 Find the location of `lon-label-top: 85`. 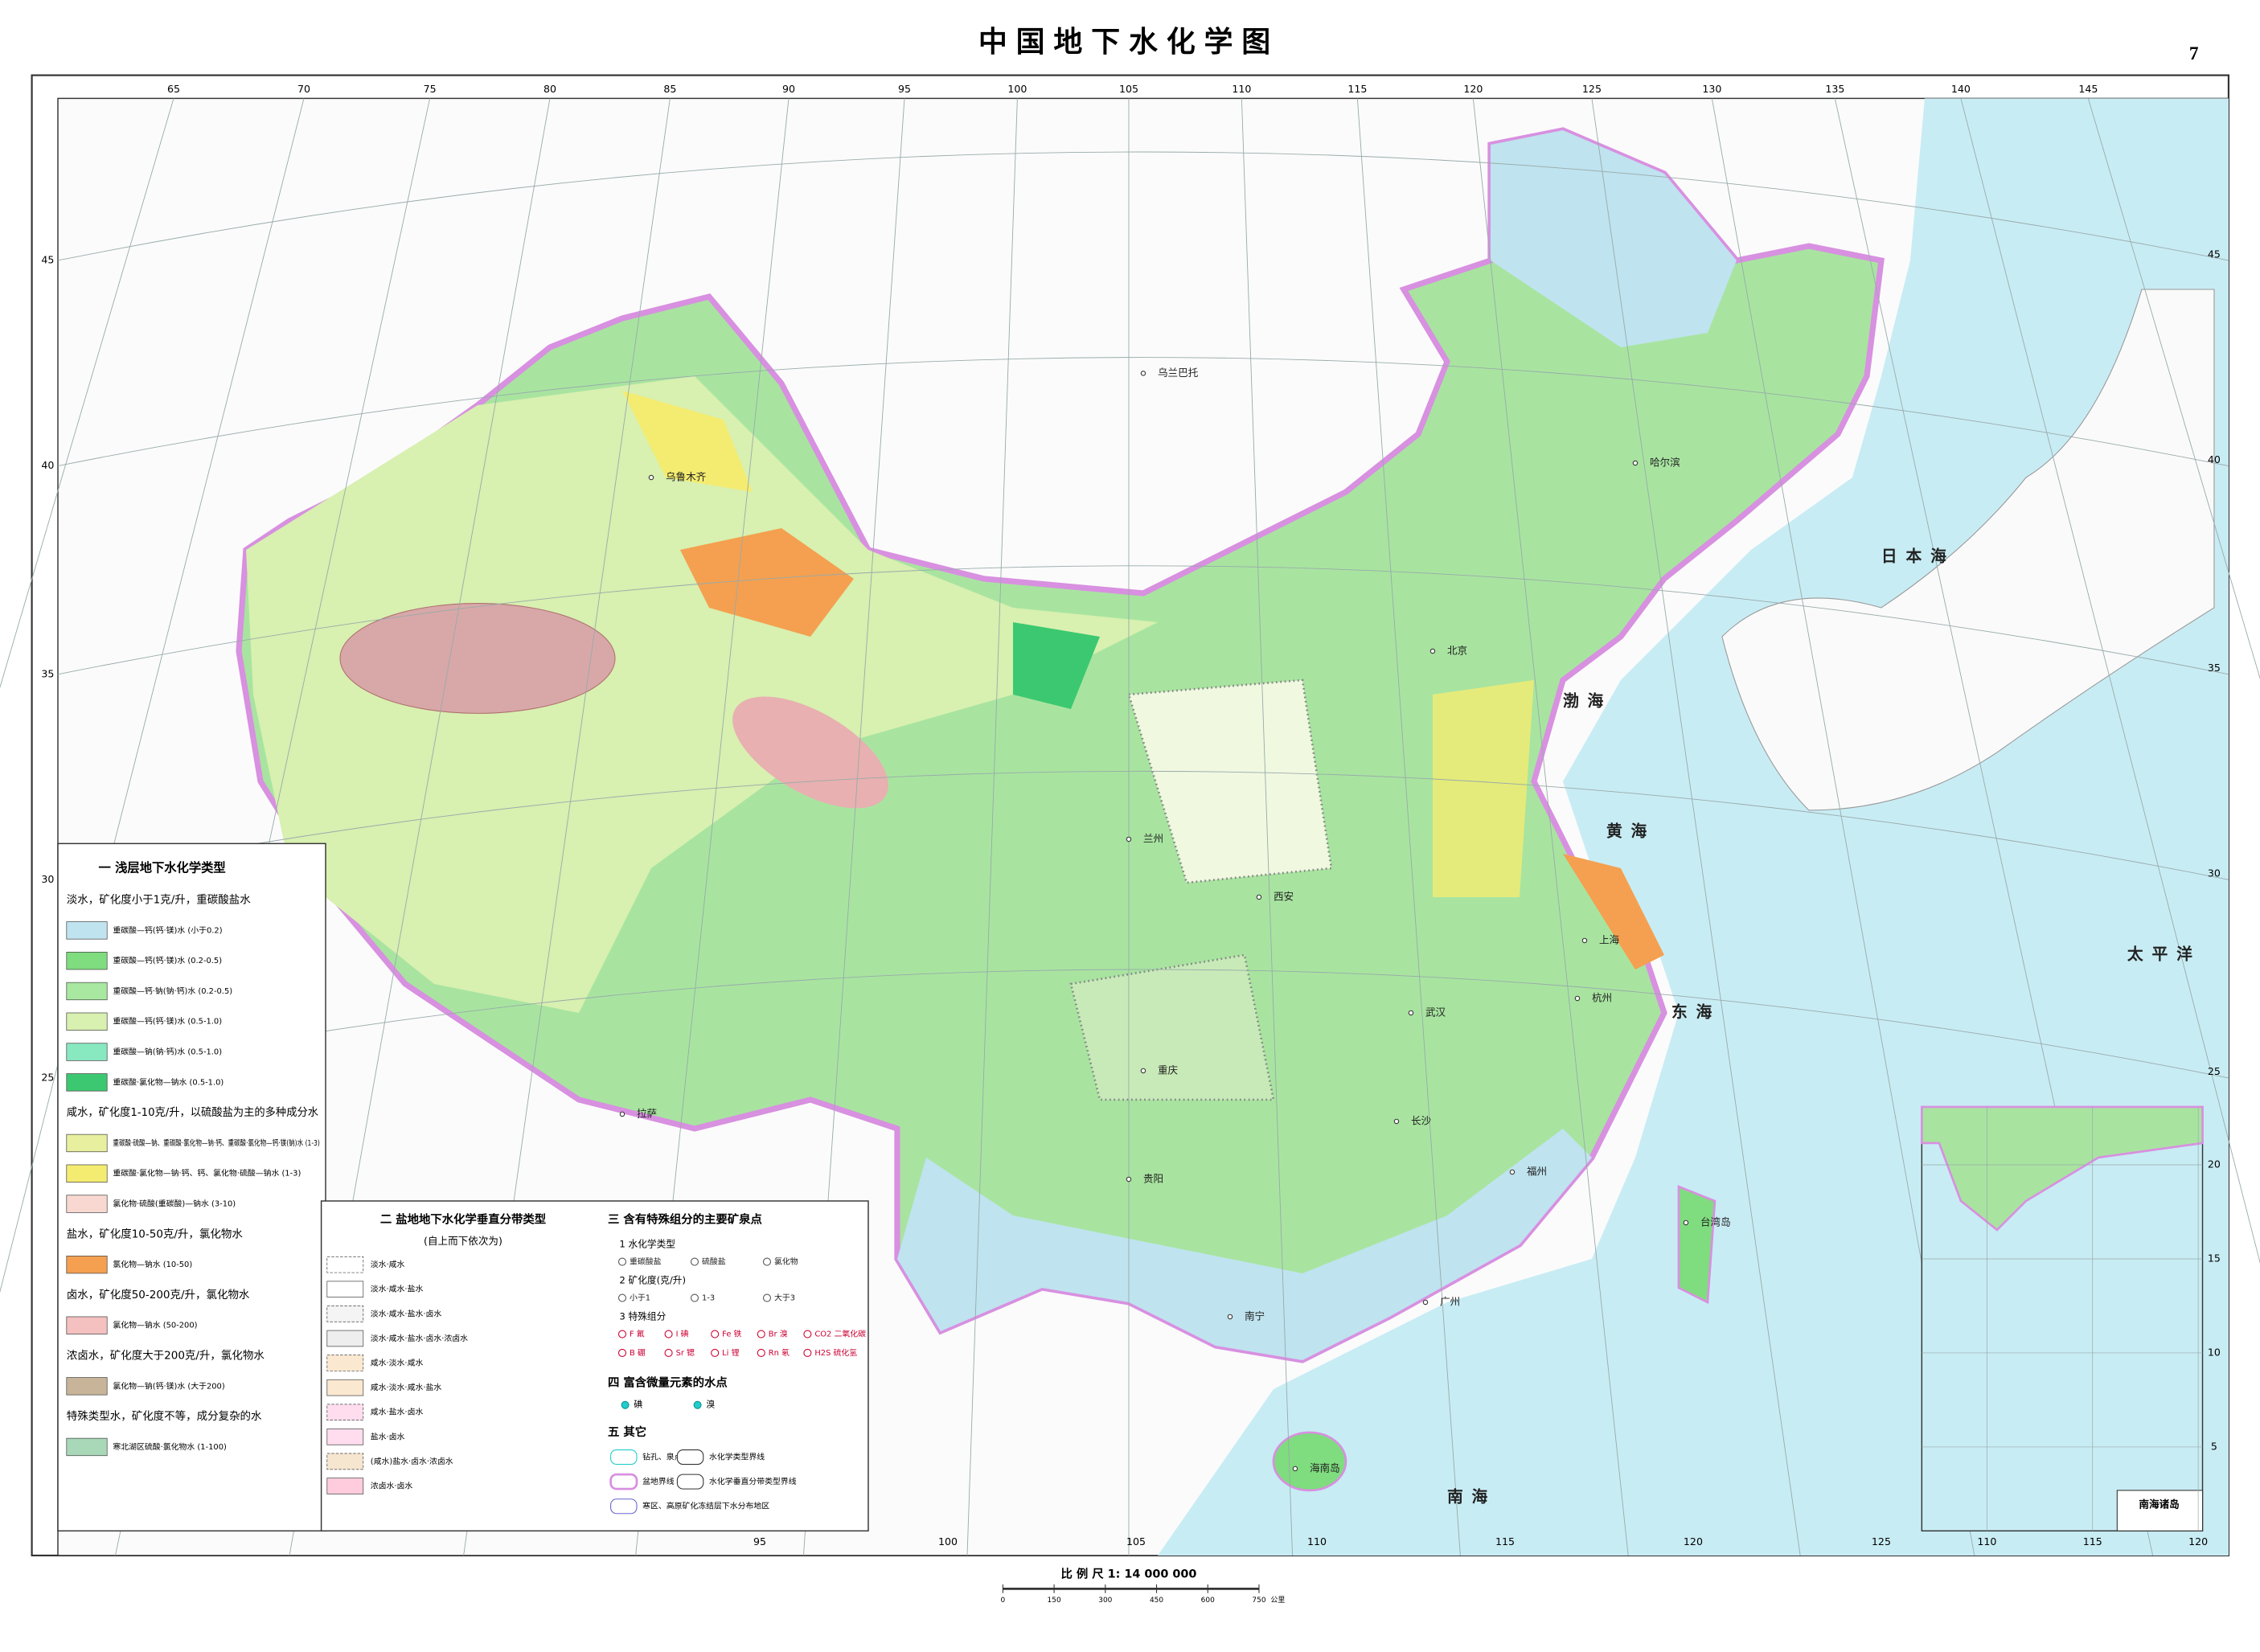

lon-label-top: 85 is located at coordinates (669, 89).